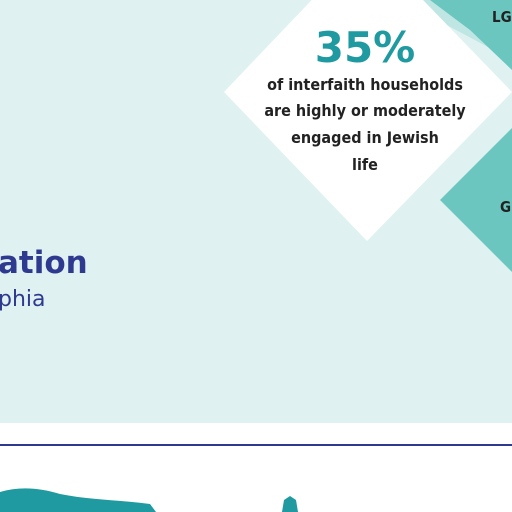  What do you see at coordinates (365, 110) in the screenshot?
I see `stat-line: are highly or moderately` at bounding box center [365, 110].